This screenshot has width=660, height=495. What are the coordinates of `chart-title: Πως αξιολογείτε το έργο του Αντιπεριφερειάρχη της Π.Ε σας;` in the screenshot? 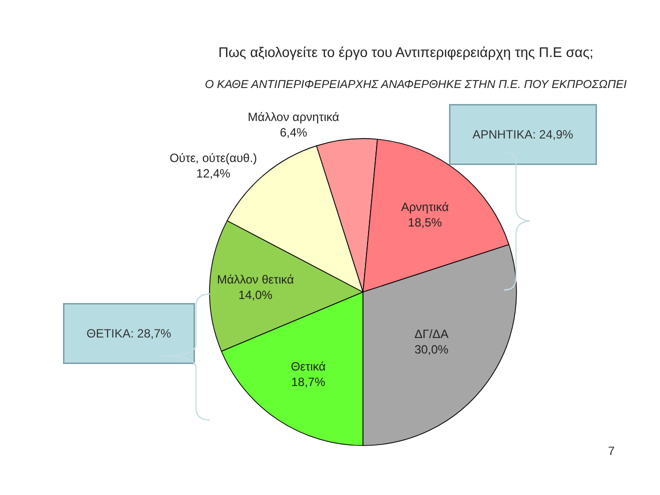 It's located at (406, 52).